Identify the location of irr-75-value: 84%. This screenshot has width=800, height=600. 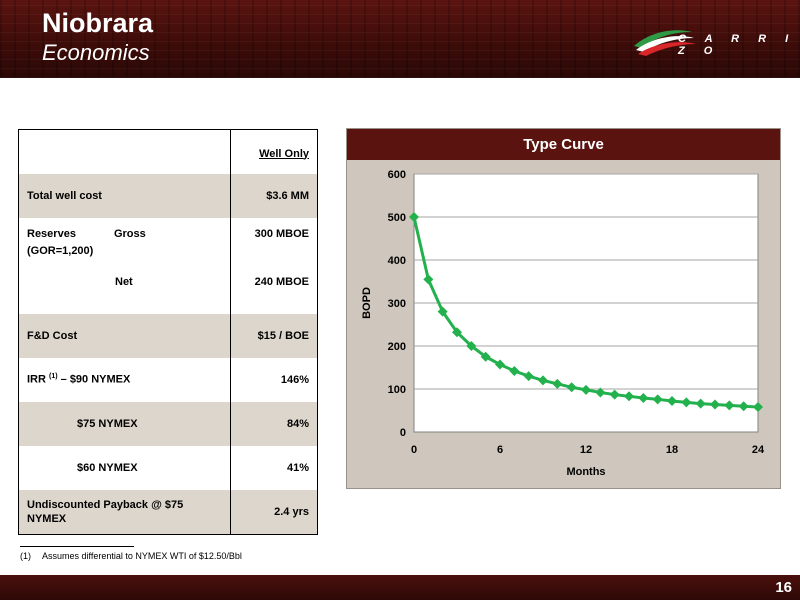
(274, 423).